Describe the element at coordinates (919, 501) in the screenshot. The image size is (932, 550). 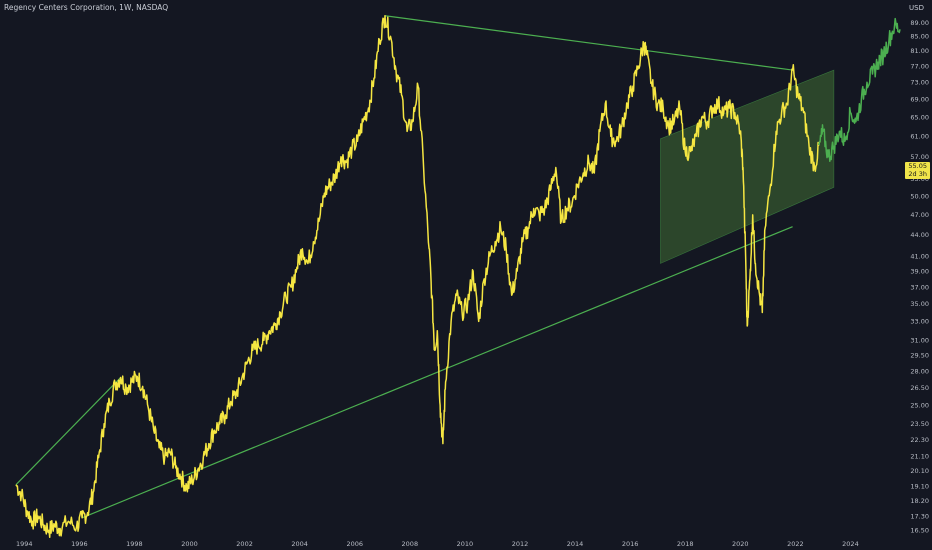
I see `y-tick-label: 18.20` at that location.